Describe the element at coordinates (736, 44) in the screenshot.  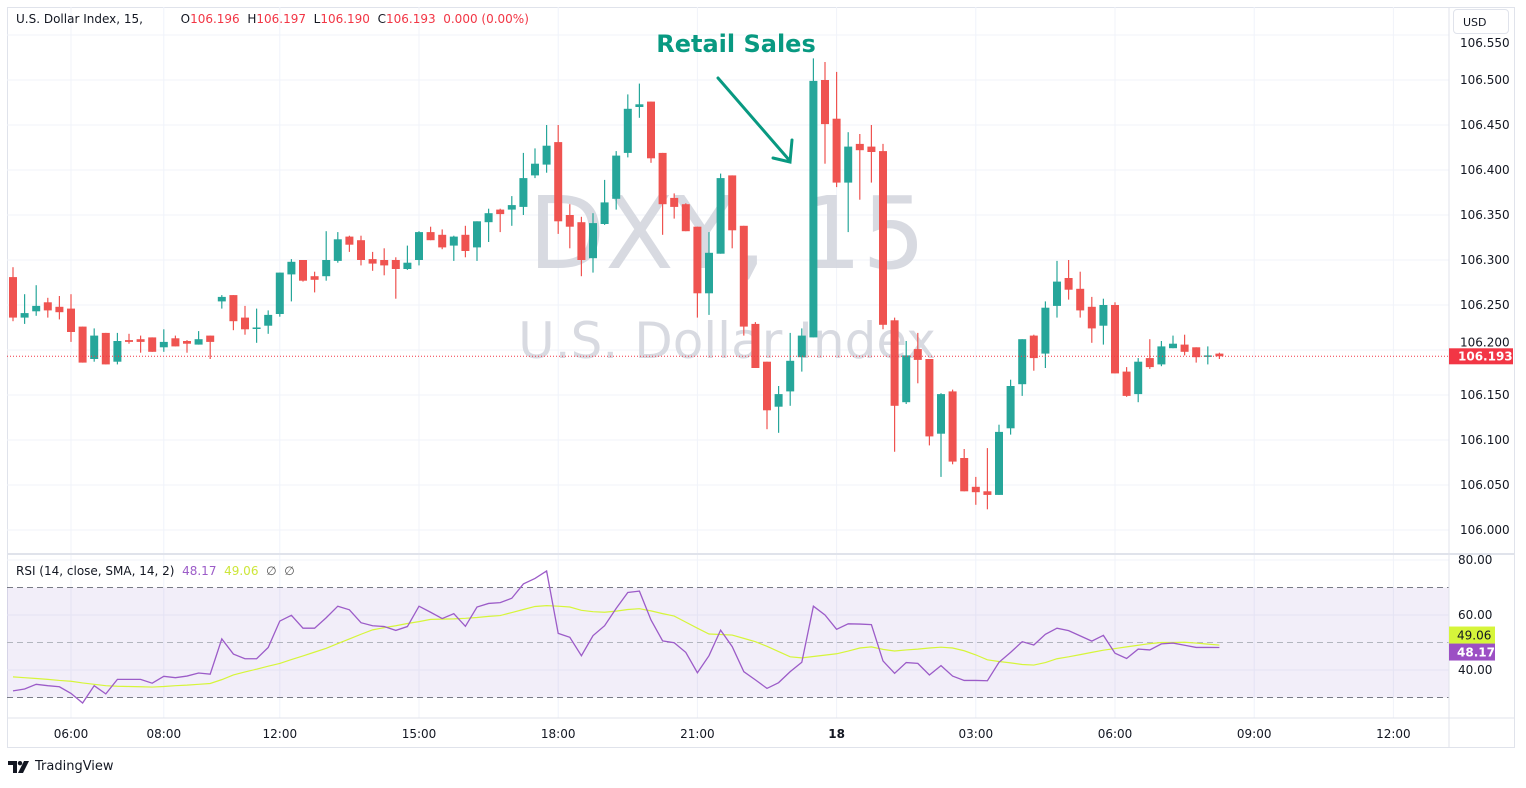
I see `annotation-text: Retail Sales` at that location.